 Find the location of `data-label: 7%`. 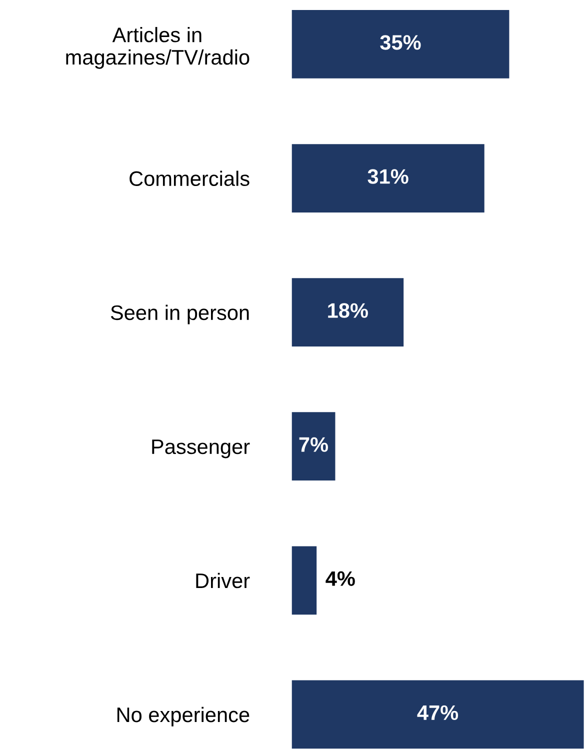

data-label: 7% is located at coordinates (313, 444).